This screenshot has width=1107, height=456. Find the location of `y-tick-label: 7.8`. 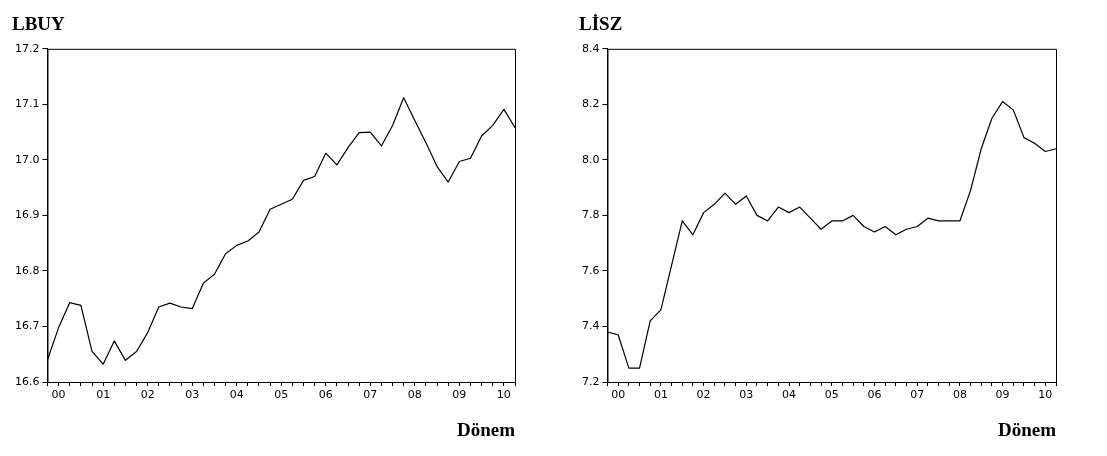

y-tick-label: 7.8 is located at coordinates (590, 215).